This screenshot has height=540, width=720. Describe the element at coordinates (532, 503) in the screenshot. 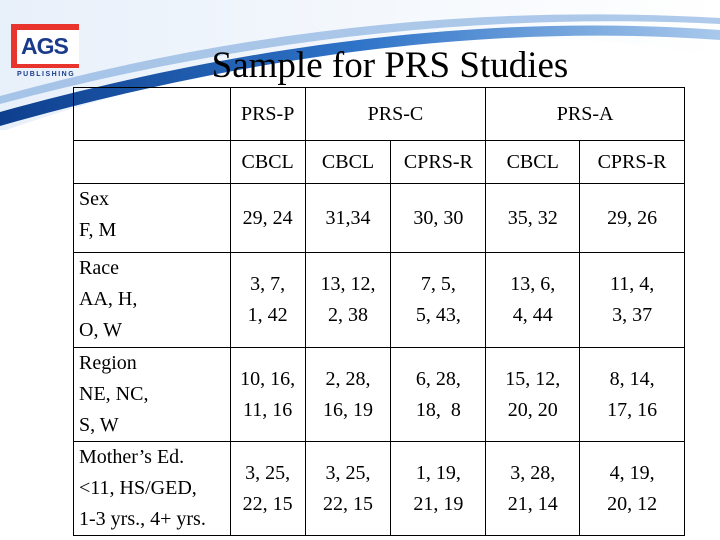

I see `cell-line: 21, 14` at that location.